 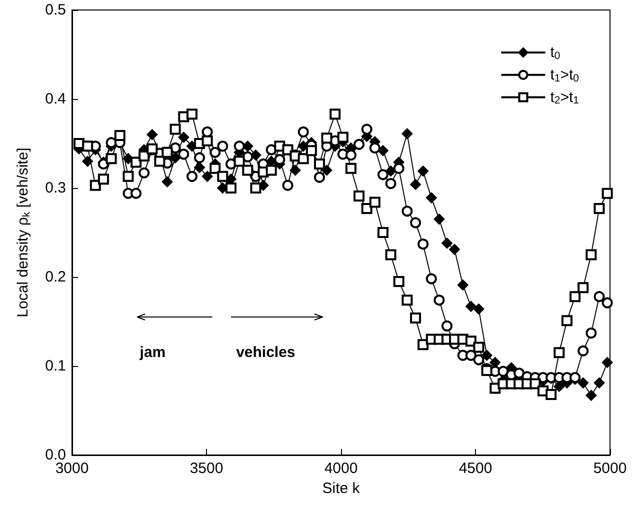 What do you see at coordinates (55, 277) in the screenshot?
I see `y-tick-label: 0.2` at bounding box center [55, 277].